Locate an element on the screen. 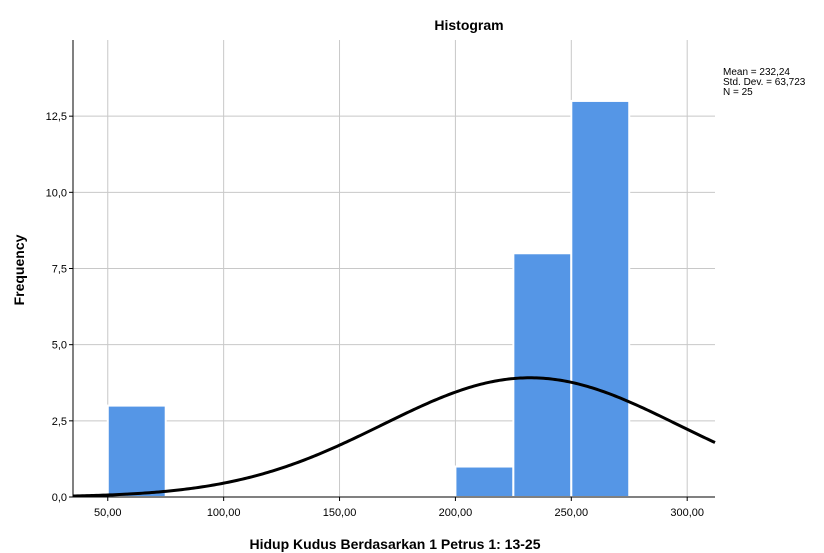 Image resolution: width=824 pixels, height=553 pixels. y-tick-label: 12,5 is located at coordinates (56, 117).